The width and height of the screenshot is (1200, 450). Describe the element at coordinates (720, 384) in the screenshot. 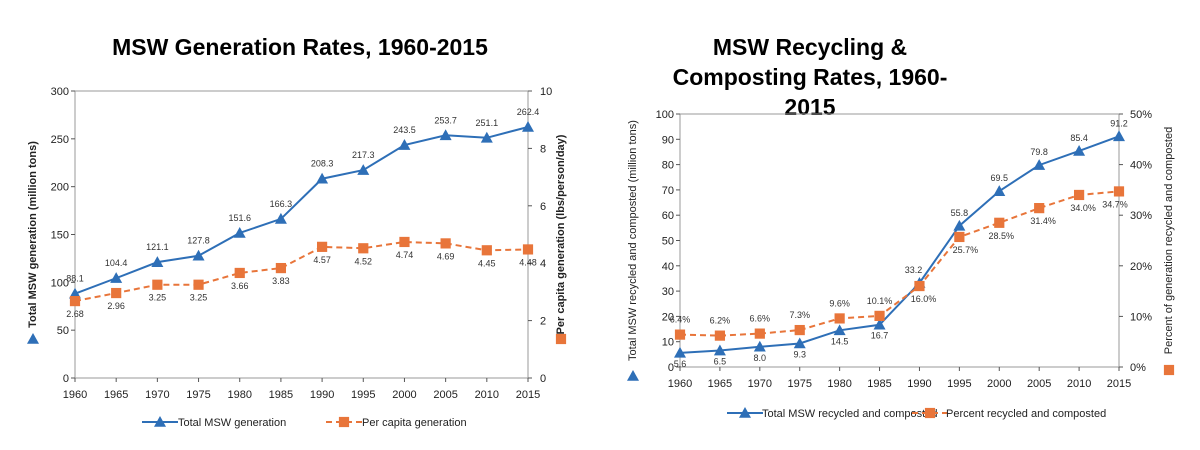

I see `x-tick-label-1-1: 1965` at that location.